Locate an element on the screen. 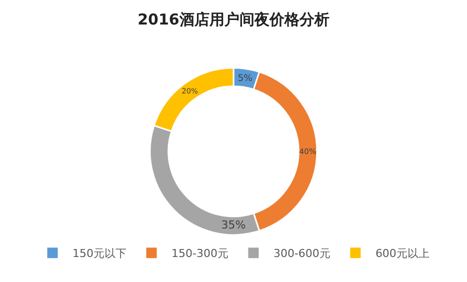 Image resolution: width=467 pixels, height=282 pixels. legend-label: 300-600元 is located at coordinates (301, 253).